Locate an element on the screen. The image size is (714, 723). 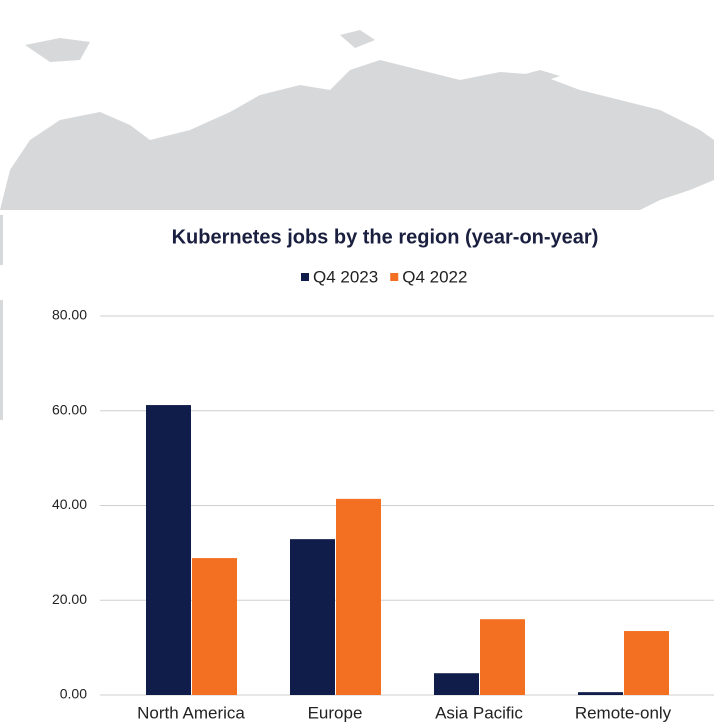
x-tick-label: Europe is located at coordinates (335, 712).